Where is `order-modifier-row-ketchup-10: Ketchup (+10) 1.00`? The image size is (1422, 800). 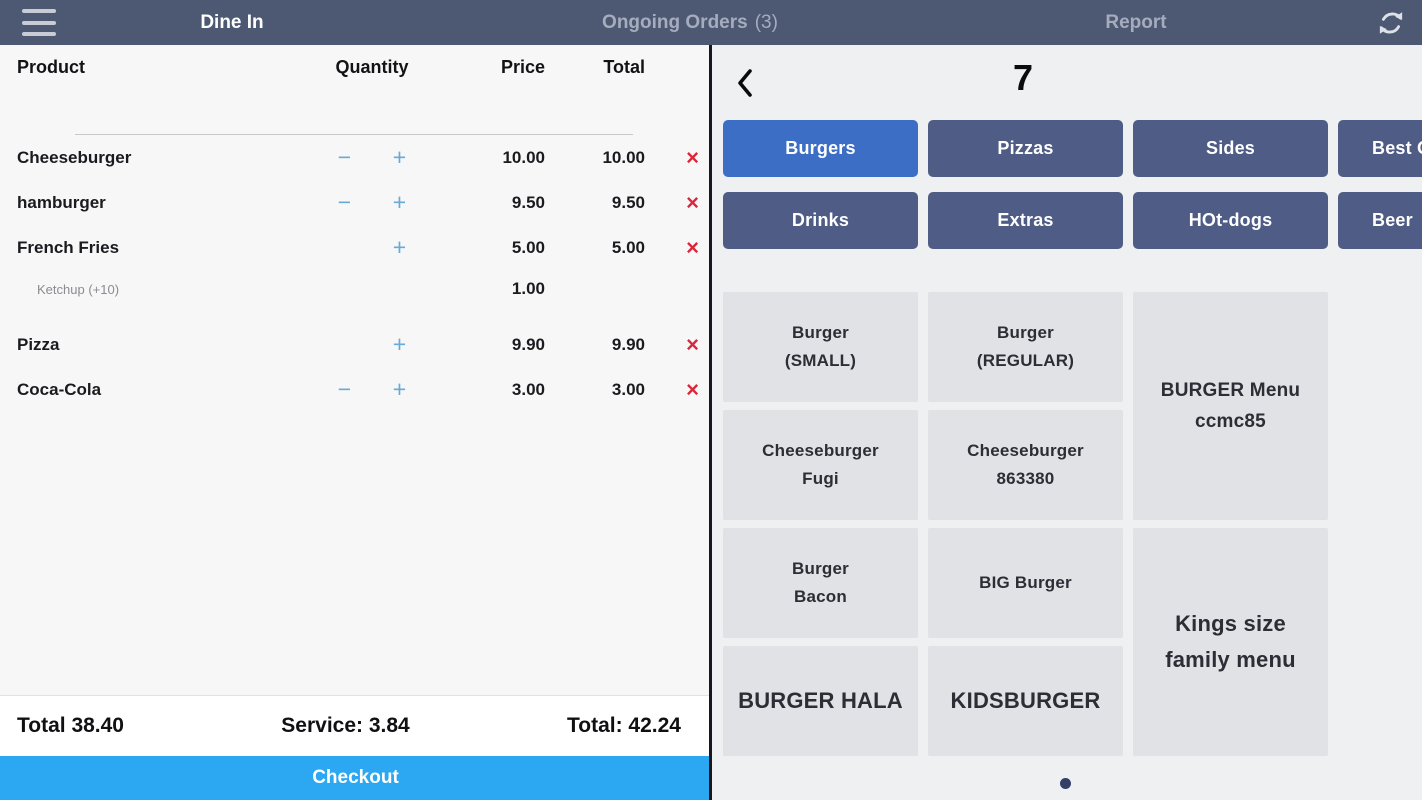 order-modifier-row-ketchup-10: Ketchup (+10) 1.00 is located at coordinates (355, 289).